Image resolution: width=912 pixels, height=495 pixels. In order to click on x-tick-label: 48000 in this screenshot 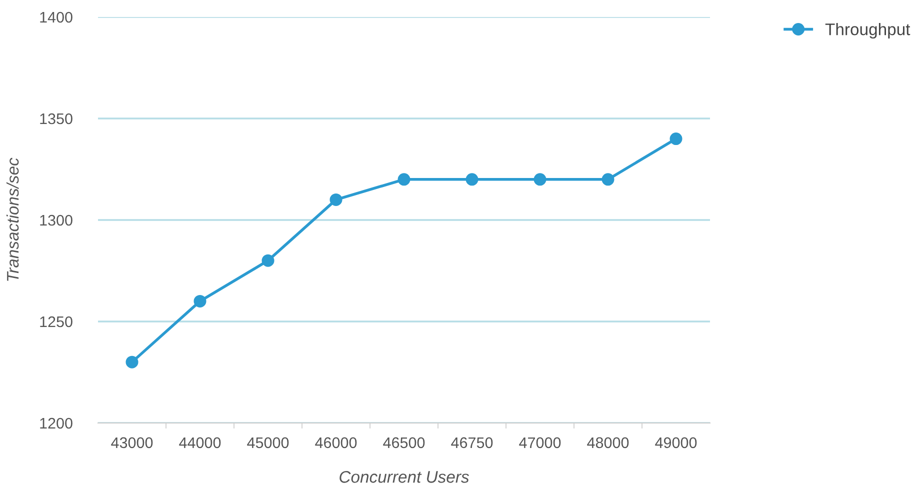, I will do `click(608, 442)`.